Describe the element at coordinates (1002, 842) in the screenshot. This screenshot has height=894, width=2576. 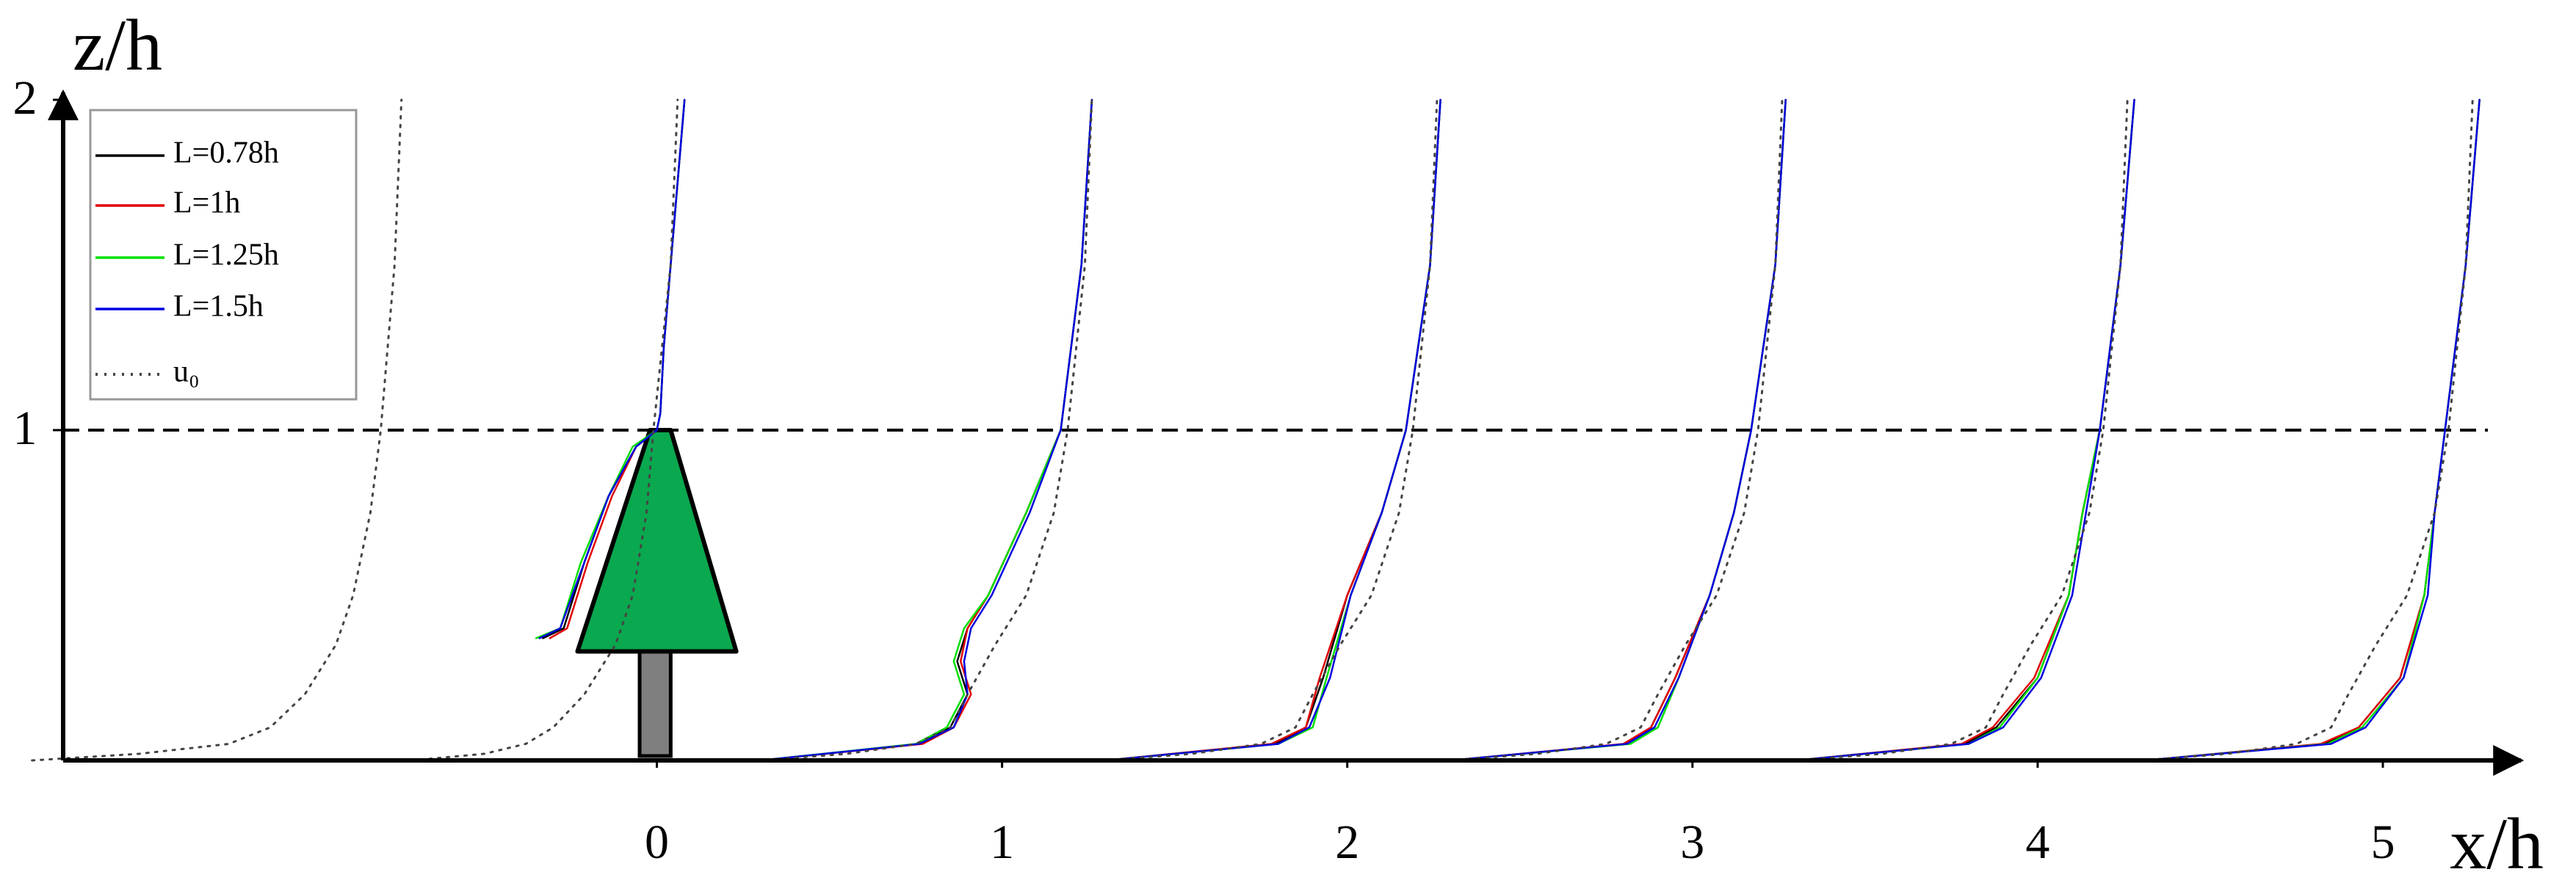
I see `x-tick-label: 1` at that location.